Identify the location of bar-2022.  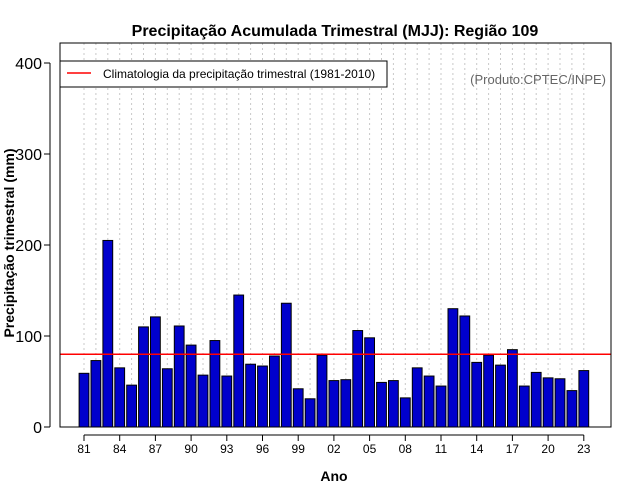
(572, 409).